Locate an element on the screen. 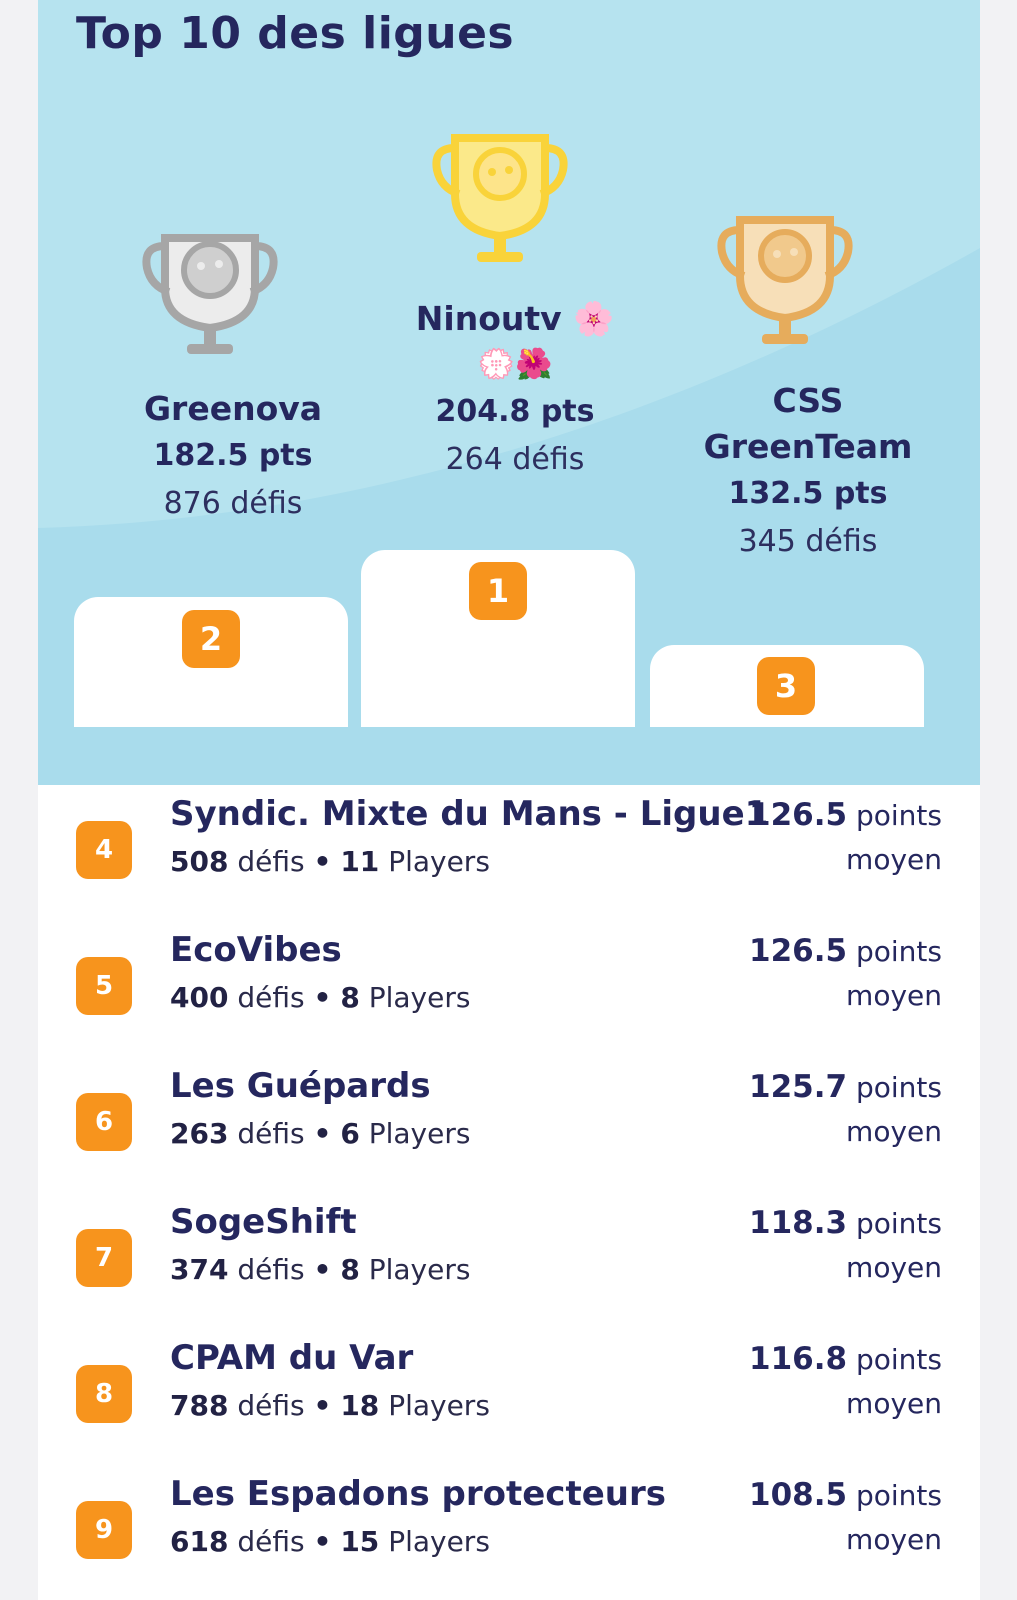 Image resolution: width=1017 pixels, height=1600 pixels. podium-name: Greenova is located at coordinates (233, 408).